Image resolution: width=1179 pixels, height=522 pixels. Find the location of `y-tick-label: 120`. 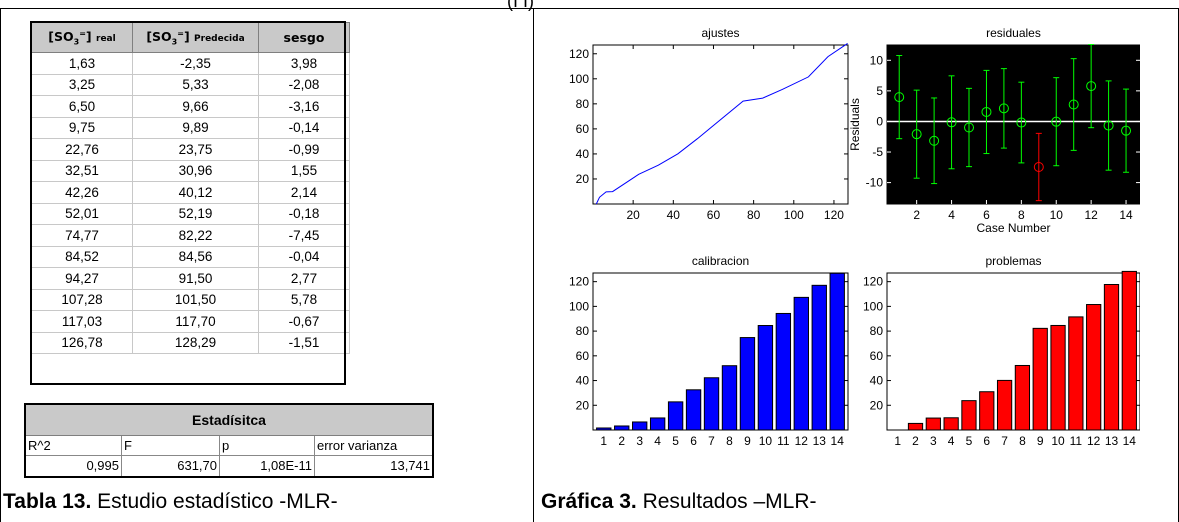

y-tick-label: 120 is located at coordinates (579, 54).